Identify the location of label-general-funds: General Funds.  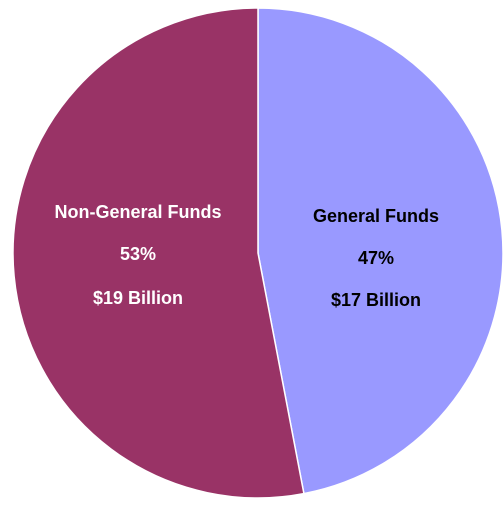
(376, 216).